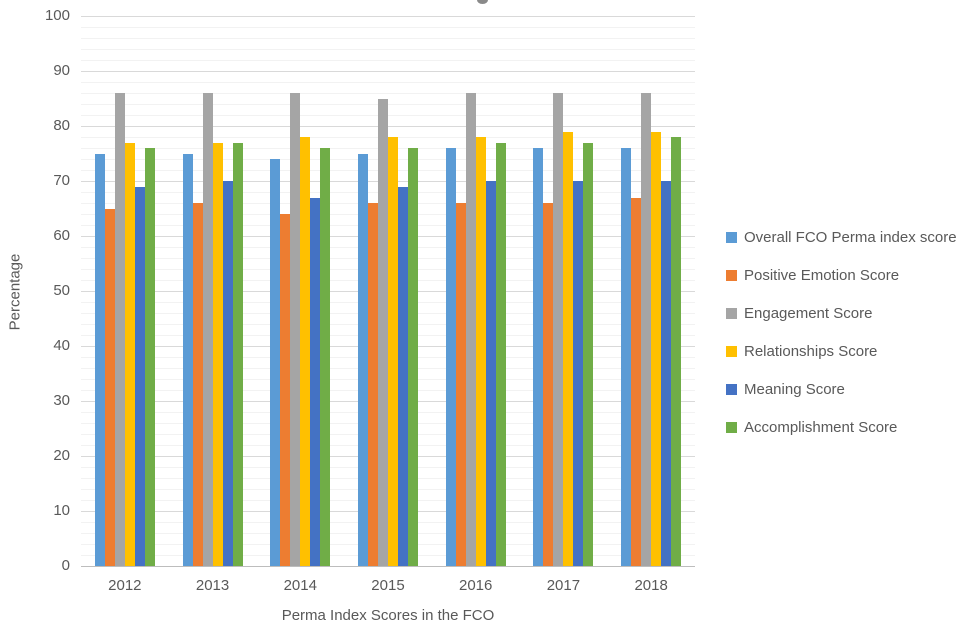 This screenshot has height=640, width=960. Describe the element at coordinates (808, 313) in the screenshot. I see `legend-label: Engagement Score` at that location.